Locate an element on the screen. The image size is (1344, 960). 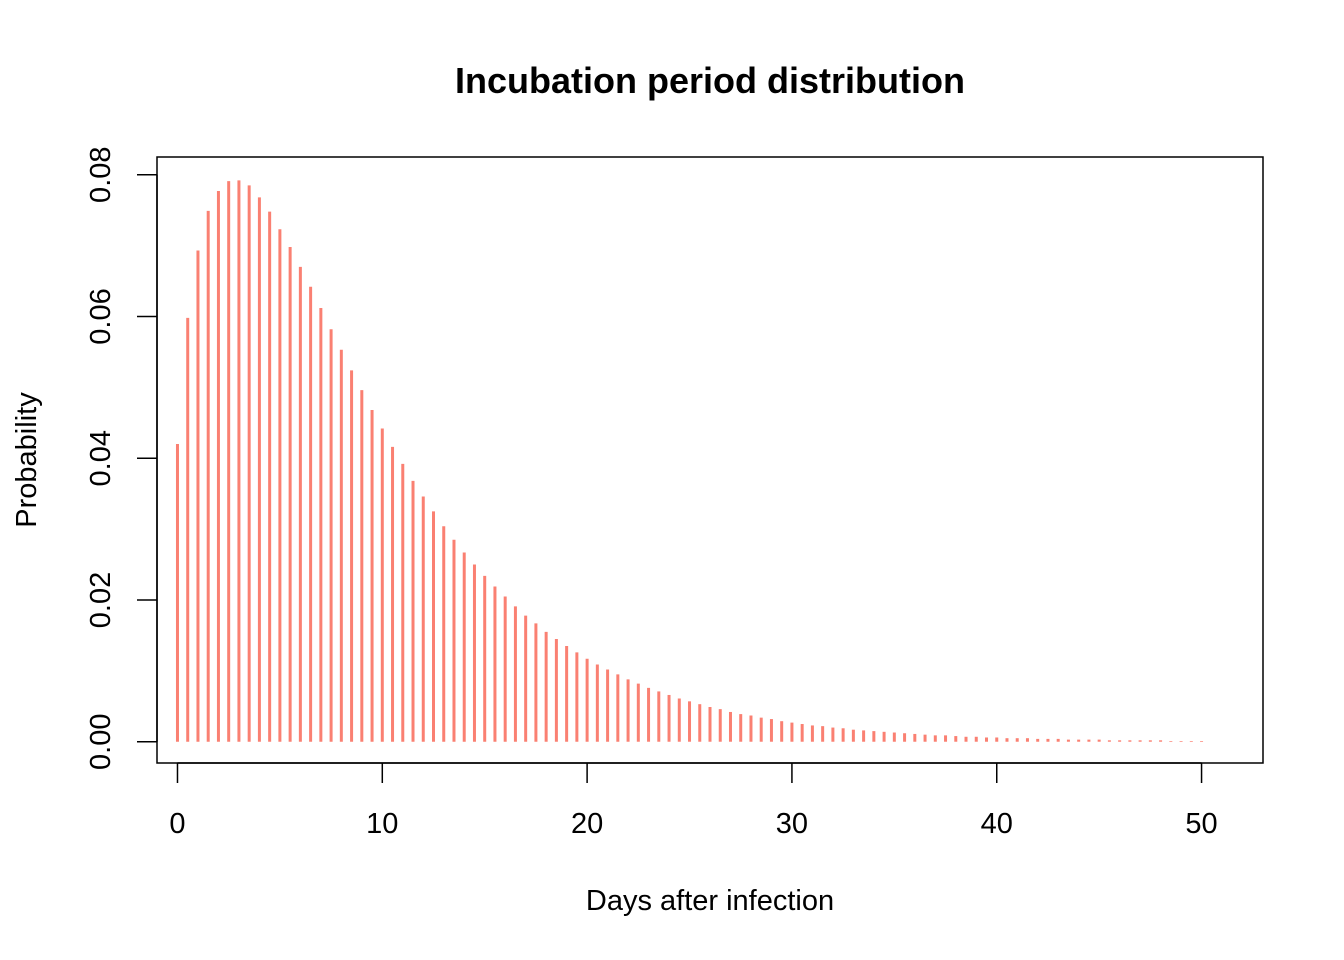
x-tick-label: 50 is located at coordinates (1201, 824).